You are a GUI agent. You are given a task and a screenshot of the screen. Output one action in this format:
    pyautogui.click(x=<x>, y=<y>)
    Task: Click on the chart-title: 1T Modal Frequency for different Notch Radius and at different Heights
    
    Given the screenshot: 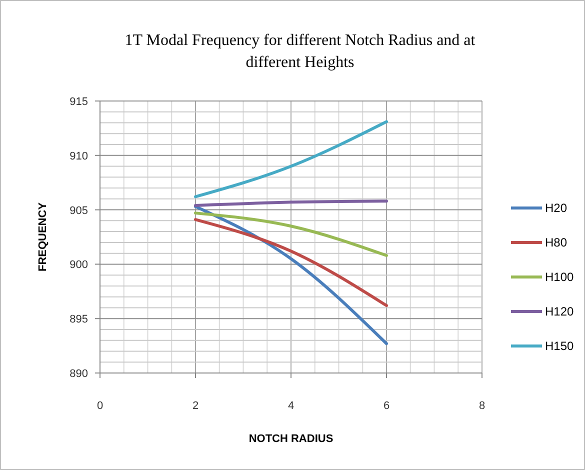 What is the action you would take?
    pyautogui.click(x=300, y=51)
    